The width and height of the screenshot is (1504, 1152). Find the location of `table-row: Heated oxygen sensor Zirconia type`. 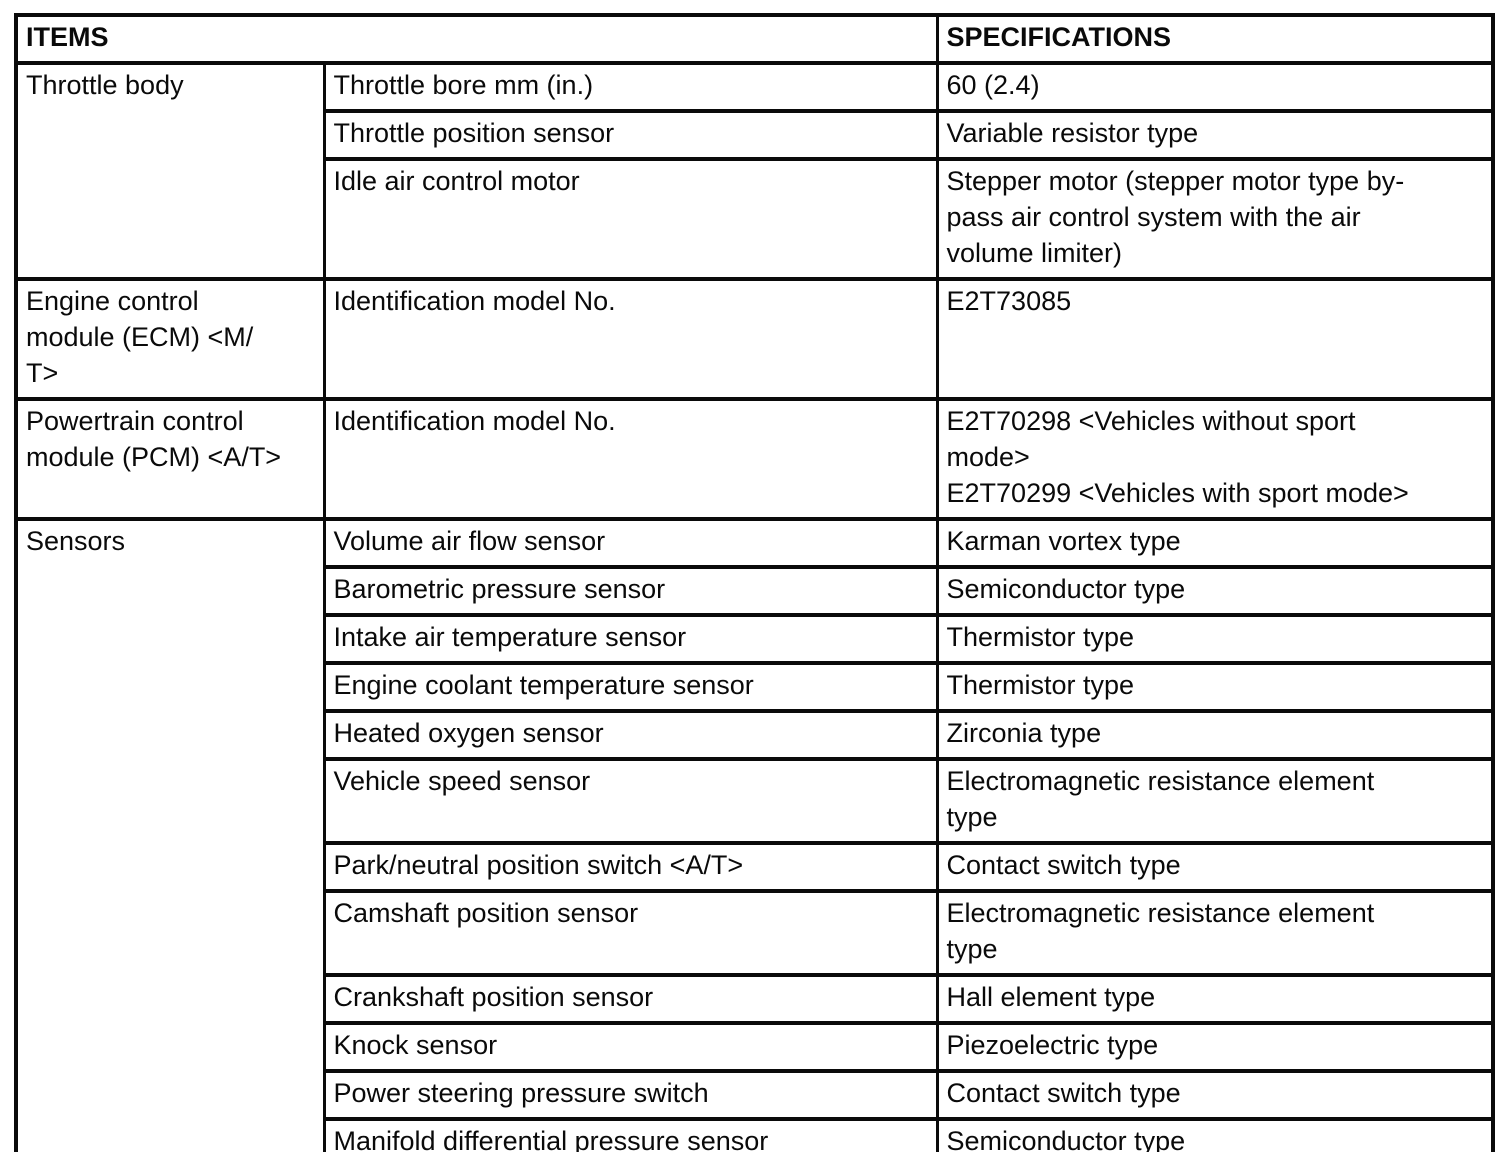

table-row: Heated oxygen sensor Zirconia type is located at coordinates (755, 735).